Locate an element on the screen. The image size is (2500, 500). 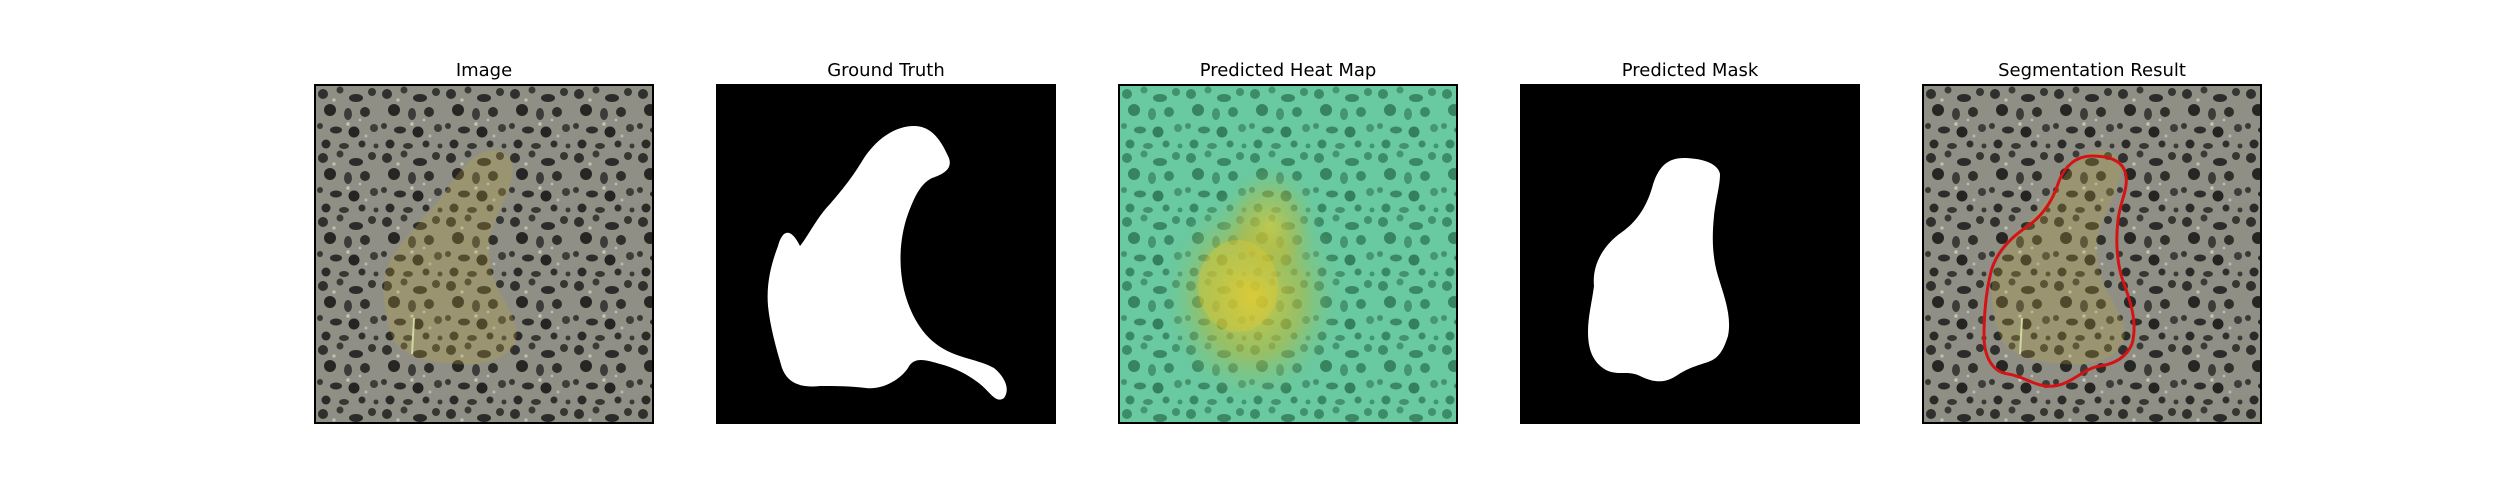
predicted-mask is located at coordinates (1690, 254).